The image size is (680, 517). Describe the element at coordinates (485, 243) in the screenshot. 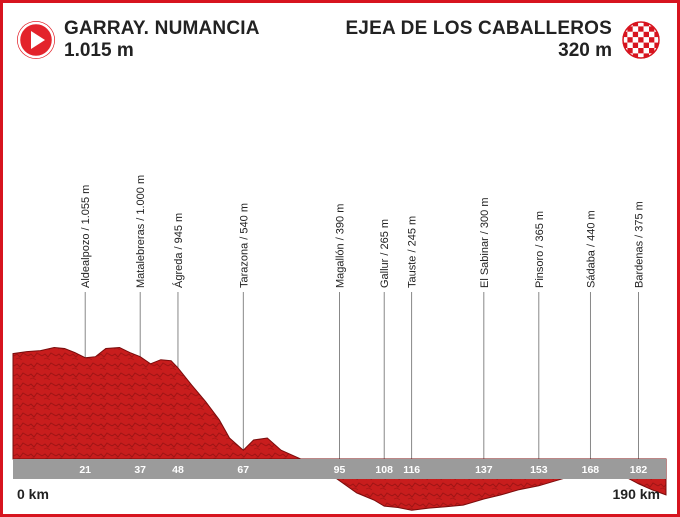

I see `waypoint-label: El Sabinar / 300 m` at that location.